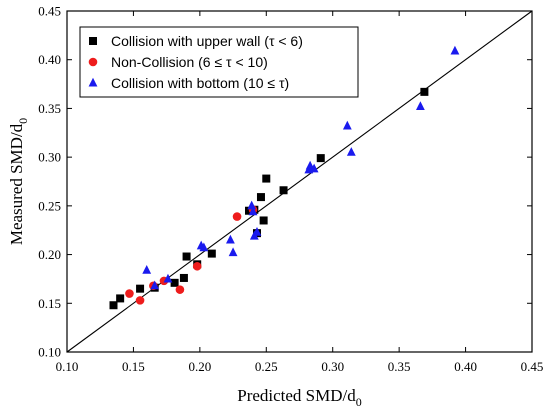 Image resolution: width=550 pixels, height=415 pixels. I want to click on x-tick-label: 0.15, so click(133, 366).